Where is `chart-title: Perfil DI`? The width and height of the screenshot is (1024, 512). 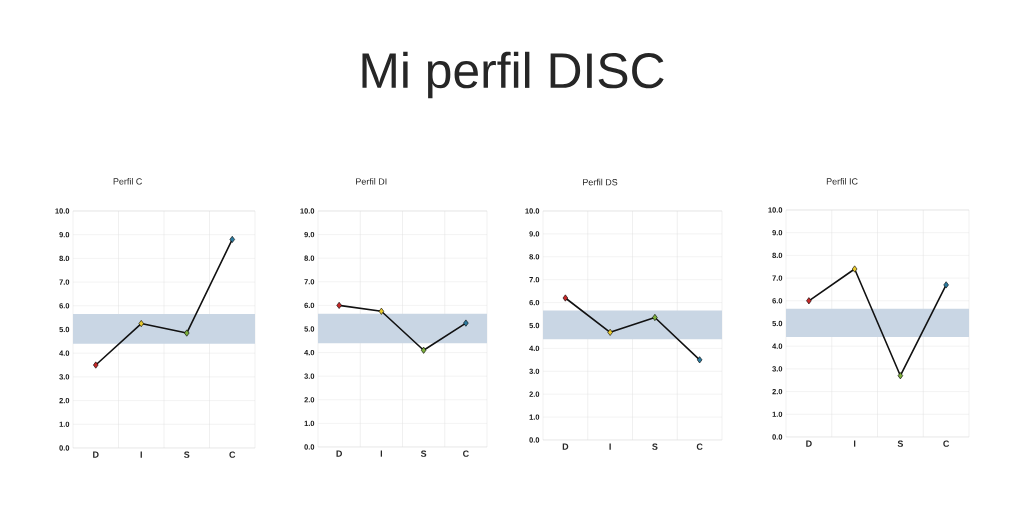 chart-title: Perfil DI is located at coordinates (371, 181).